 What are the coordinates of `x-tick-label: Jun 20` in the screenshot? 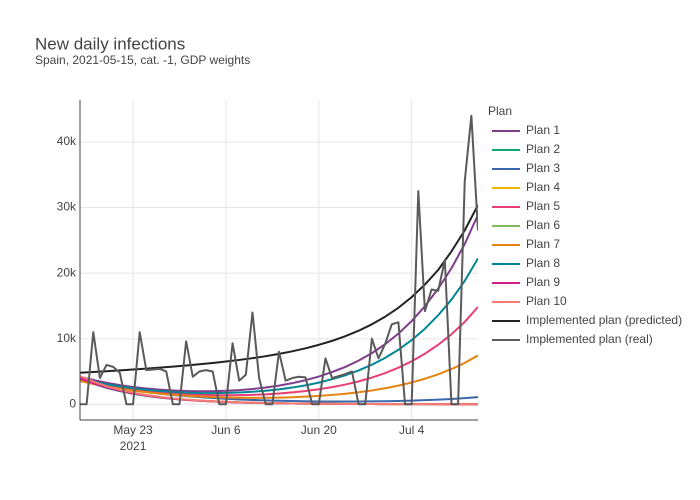 It's located at (319, 430).